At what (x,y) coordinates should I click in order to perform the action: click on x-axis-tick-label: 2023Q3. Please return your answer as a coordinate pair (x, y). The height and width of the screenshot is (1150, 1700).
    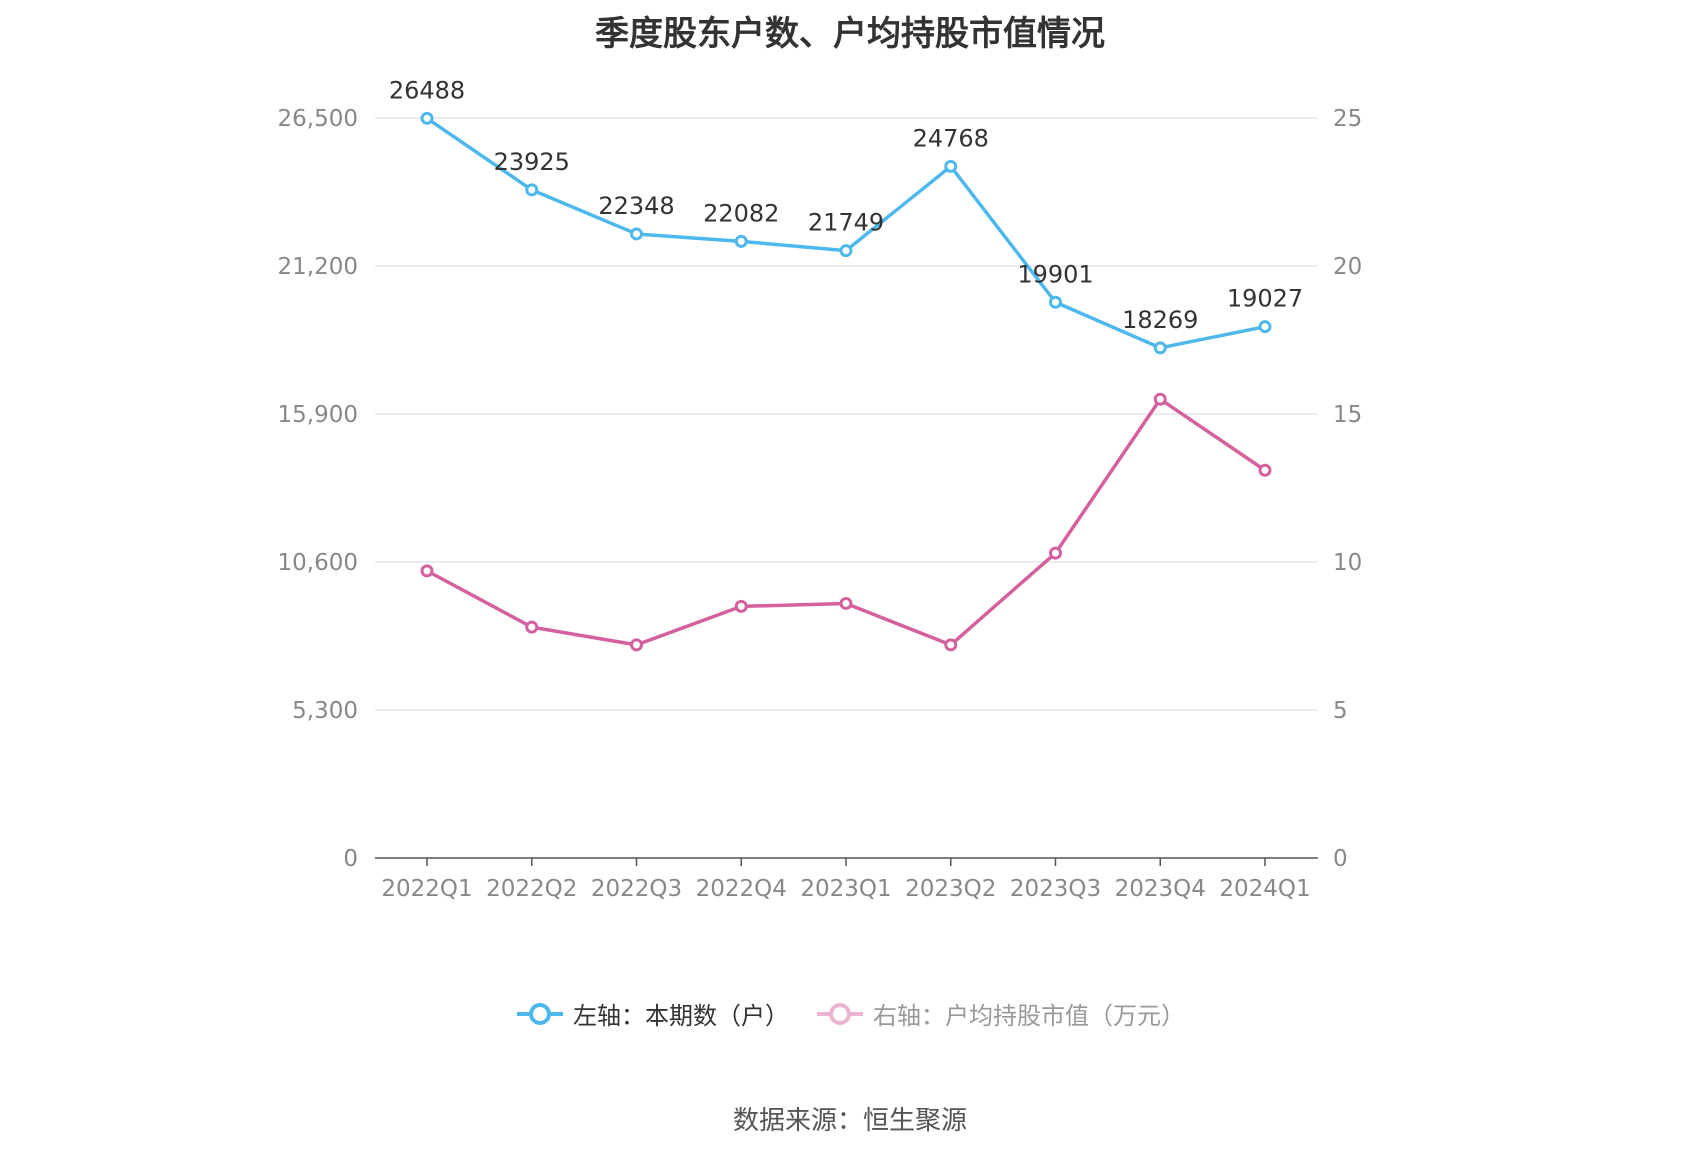
    Looking at the image, I should click on (1055, 889).